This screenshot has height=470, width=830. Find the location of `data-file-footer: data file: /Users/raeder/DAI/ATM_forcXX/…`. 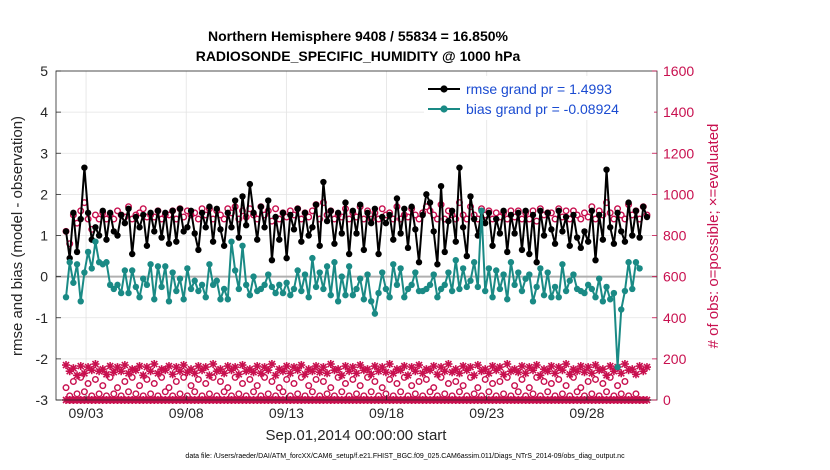

data-file-footer: data file: /Users/raeder/DAI/ATM_forcXX/… is located at coordinates (405, 456).